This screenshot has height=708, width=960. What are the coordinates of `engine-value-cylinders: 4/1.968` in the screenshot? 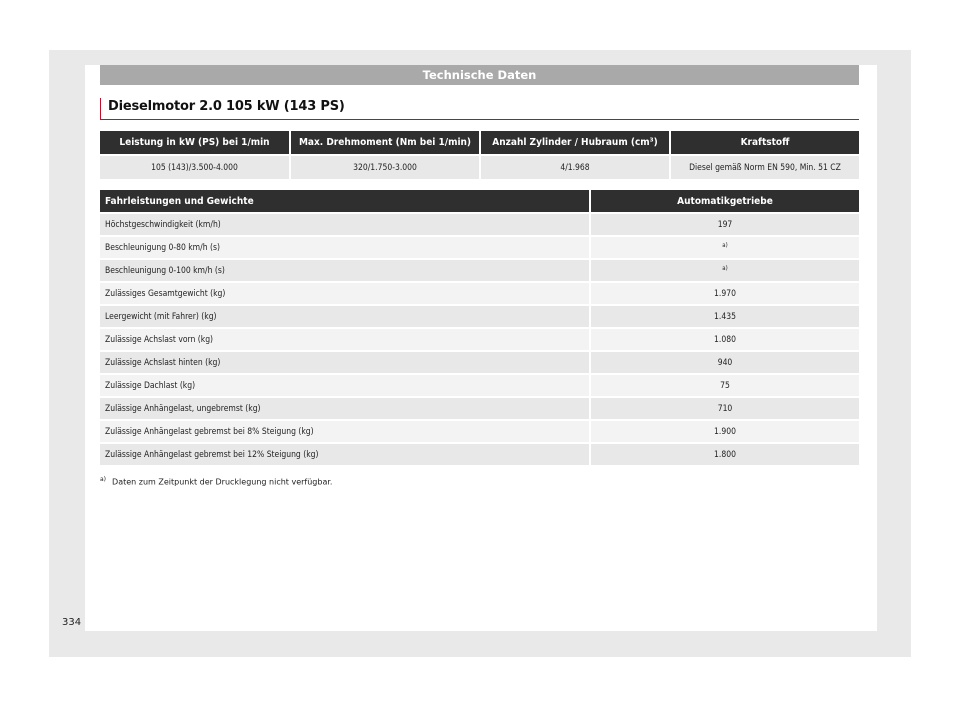 It's located at (575, 166).